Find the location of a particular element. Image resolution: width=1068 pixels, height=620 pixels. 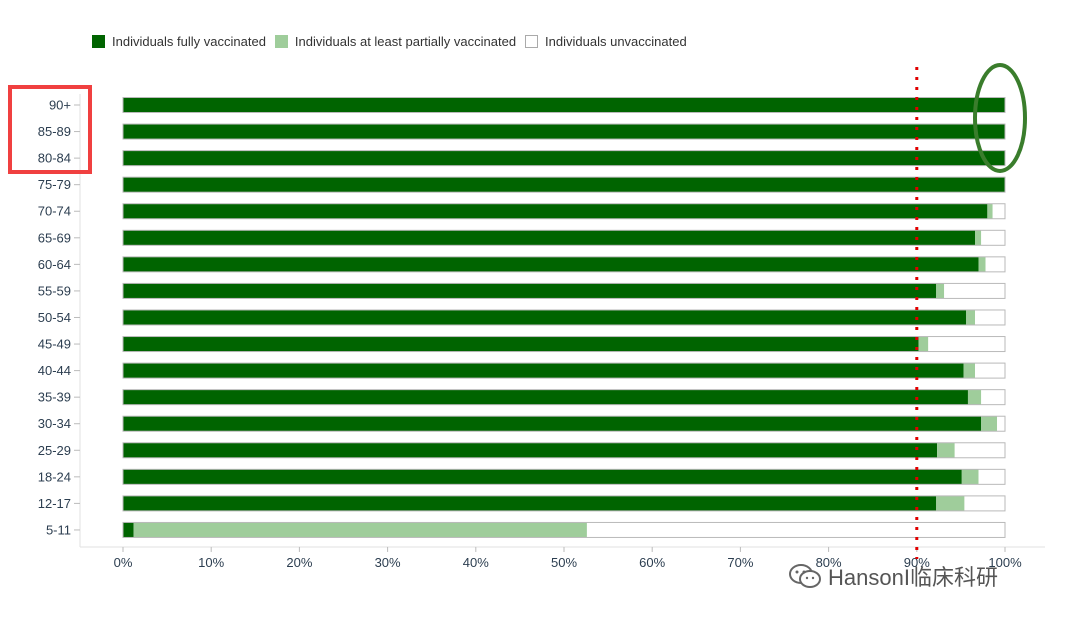

y-tick-label-75-79: 75-79 is located at coordinates (54, 184).